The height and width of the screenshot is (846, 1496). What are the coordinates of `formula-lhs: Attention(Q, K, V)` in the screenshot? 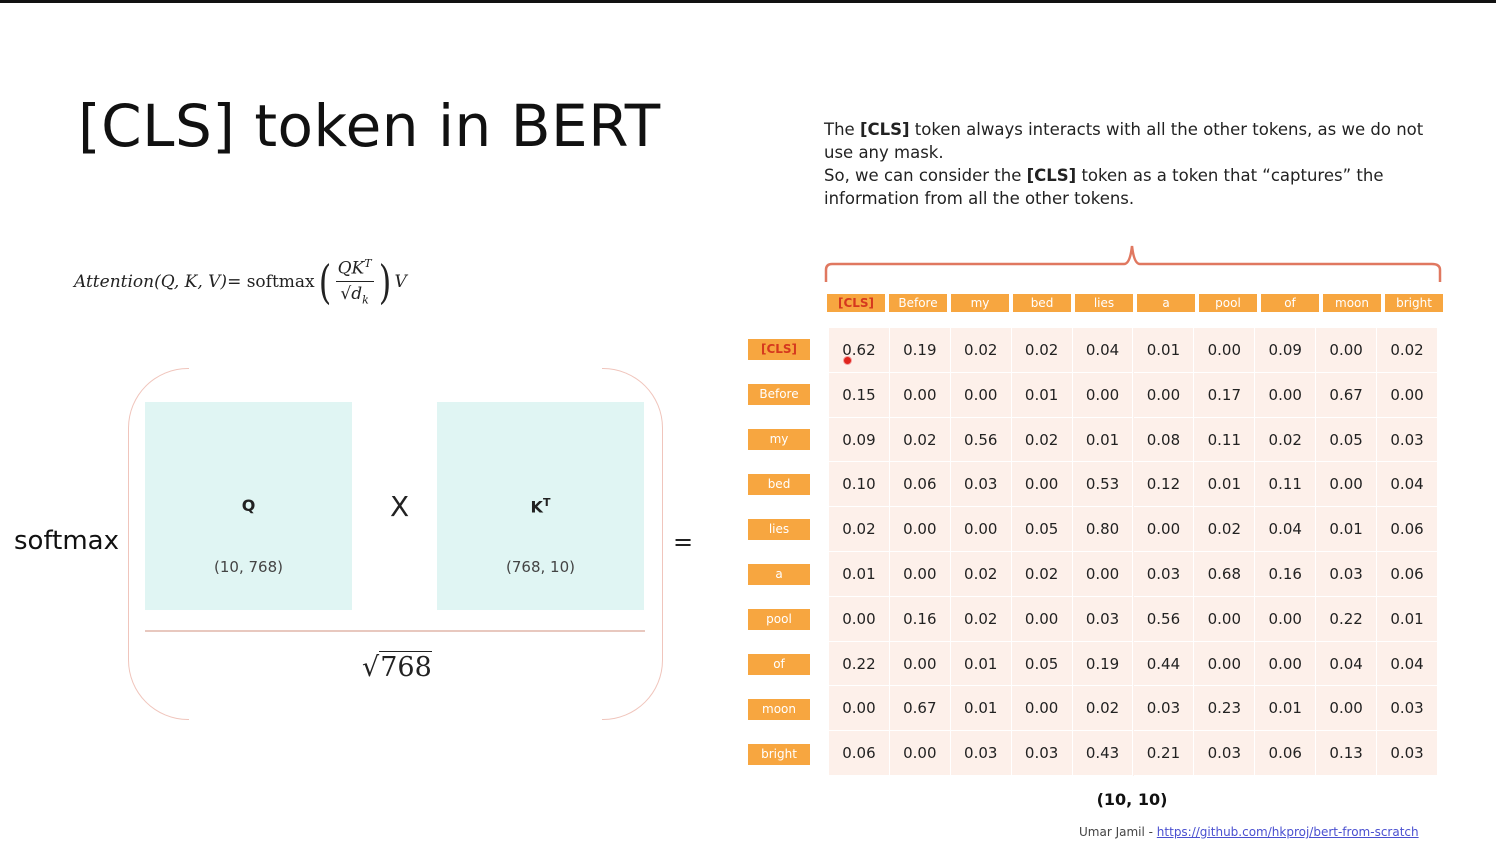 It's located at (151, 282).